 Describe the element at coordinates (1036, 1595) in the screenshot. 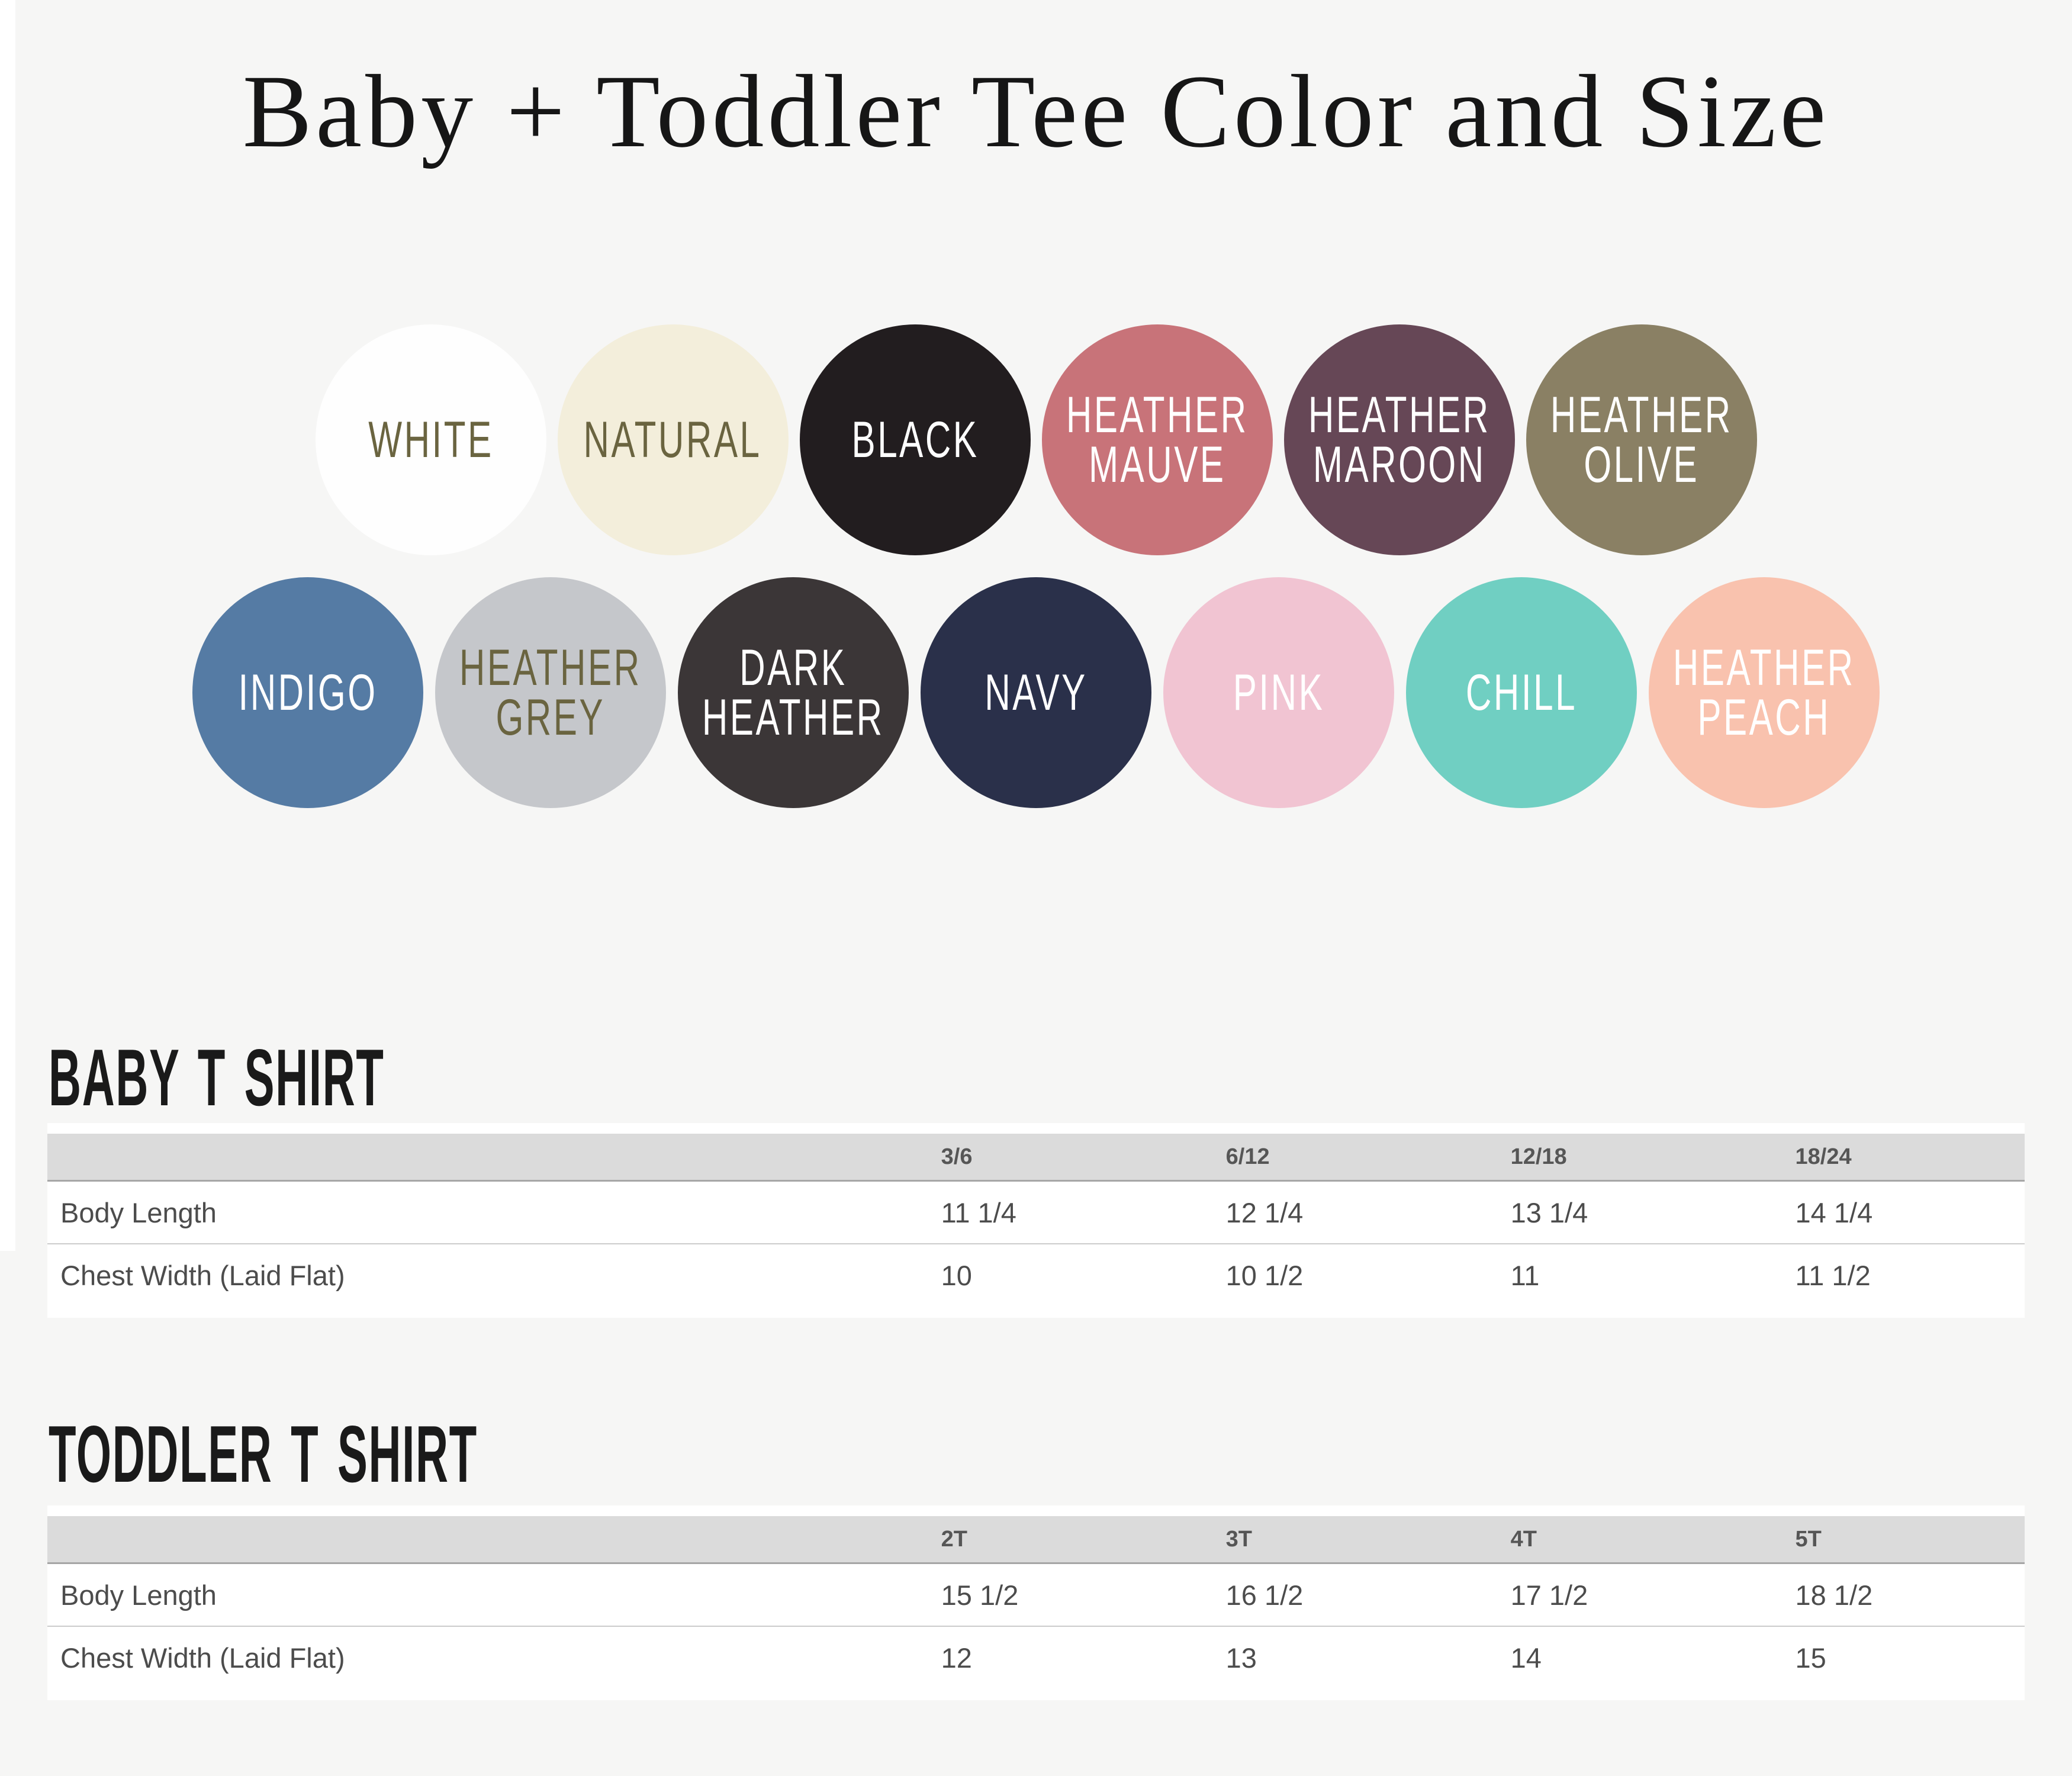

I see `table-row: Body Length 15 1/2 16 1/2 17 1/2 18 1/2` at that location.